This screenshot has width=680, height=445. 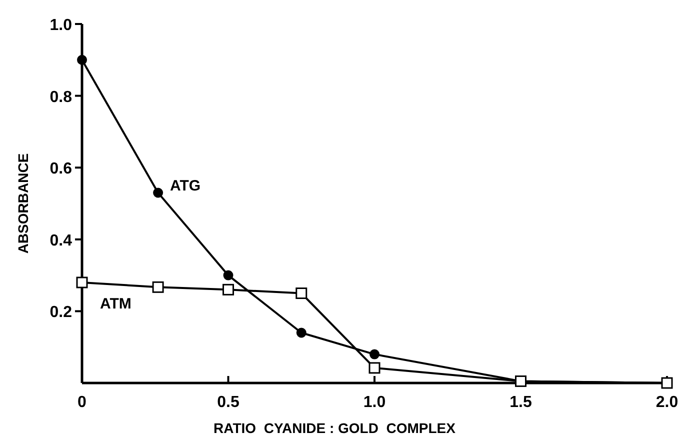 What do you see at coordinates (521, 402) in the screenshot?
I see `x-tick-label: 1.5` at bounding box center [521, 402].